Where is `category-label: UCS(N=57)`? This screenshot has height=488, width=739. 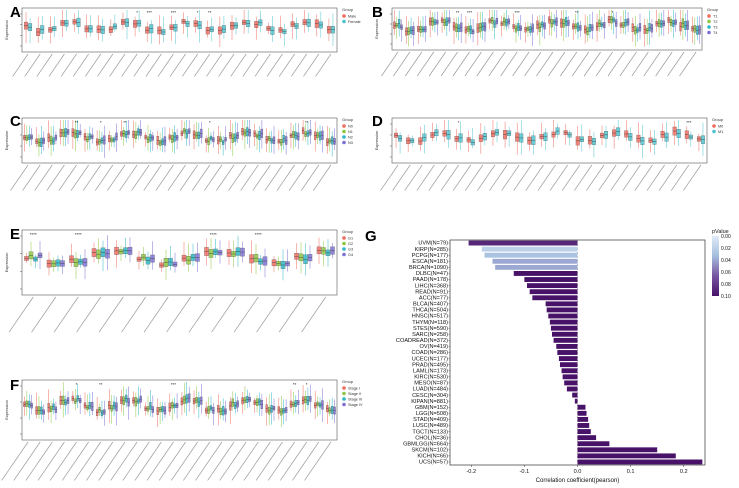
category-label: UCS(N=57) is located at coordinates (433, 463).